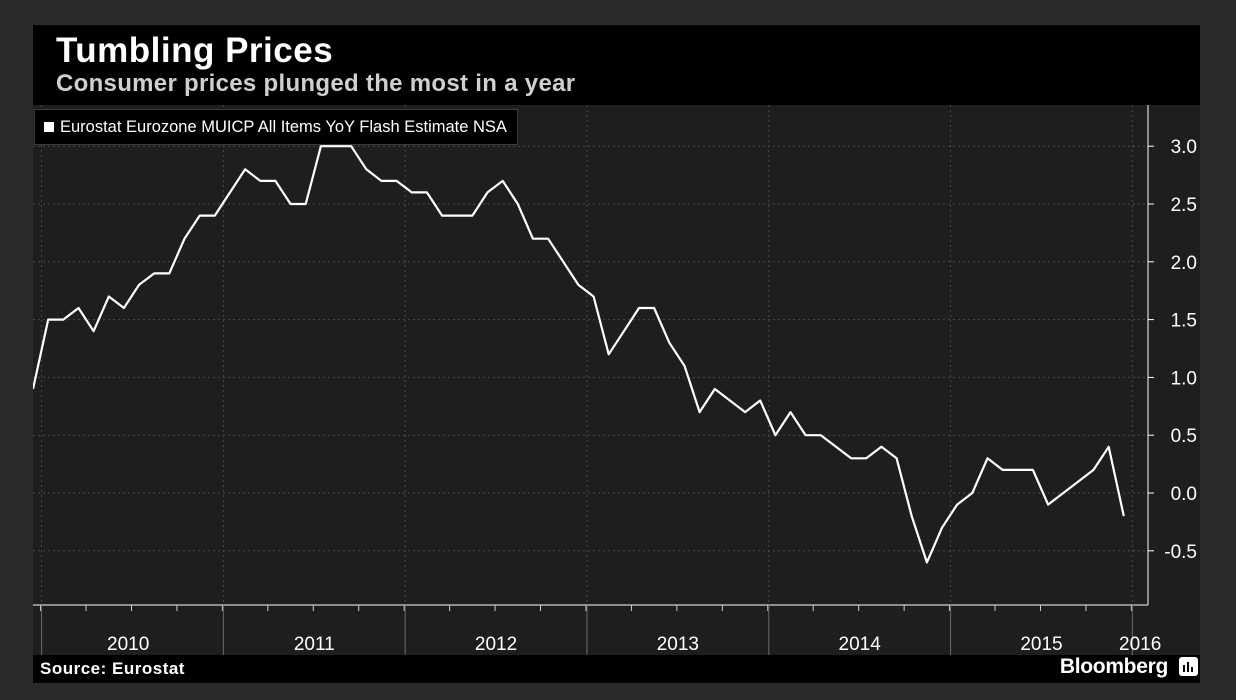  I want to click on y-tick-label: 3.0, so click(1184, 147).